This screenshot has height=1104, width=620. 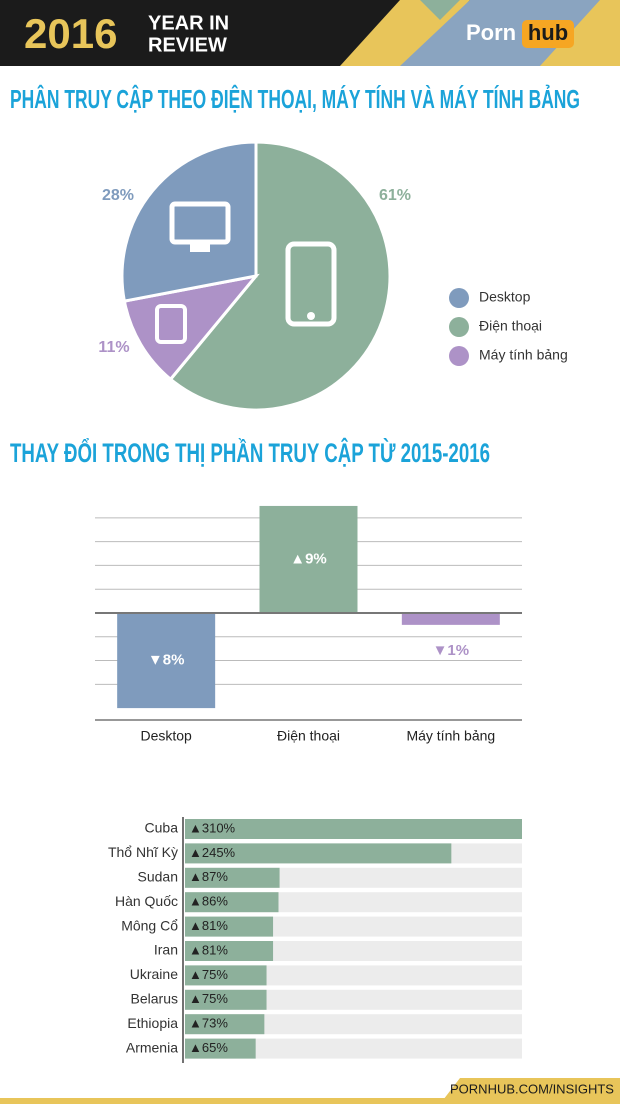 I want to click on y-tick-label: Thổ Nhĩ Kỳ, so click(x=143, y=852).